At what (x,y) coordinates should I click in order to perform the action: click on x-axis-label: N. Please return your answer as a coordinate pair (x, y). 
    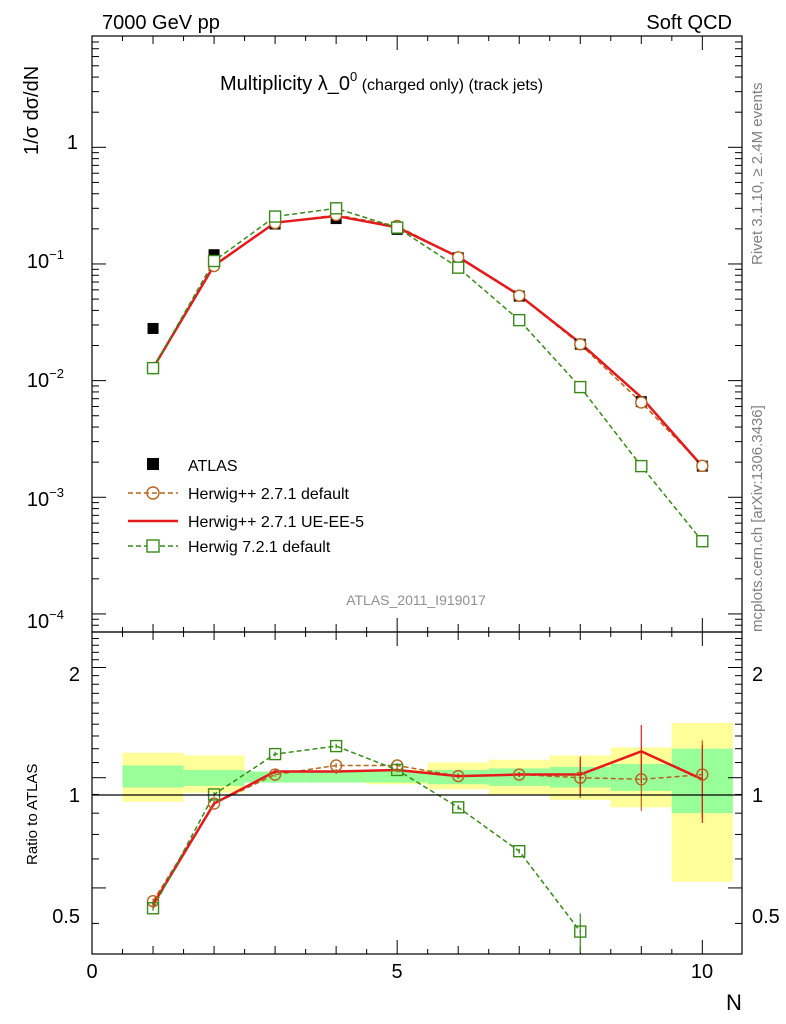
    Looking at the image, I should click on (734, 1002).